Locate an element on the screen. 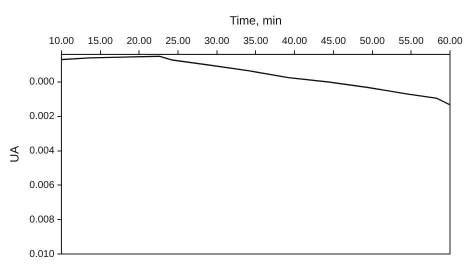 This screenshot has width=474, height=268. x-tick-label: 10.00 is located at coordinates (61, 42).